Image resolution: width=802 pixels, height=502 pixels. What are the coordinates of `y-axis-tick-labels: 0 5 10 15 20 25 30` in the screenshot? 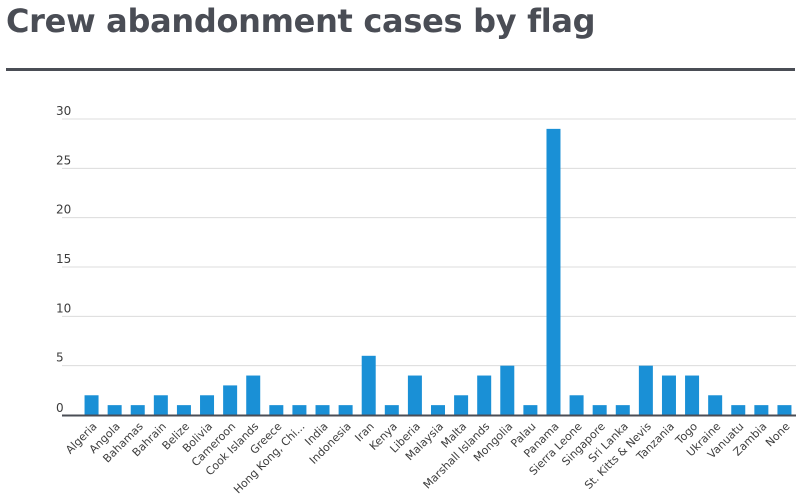 It's located at (63, 259).